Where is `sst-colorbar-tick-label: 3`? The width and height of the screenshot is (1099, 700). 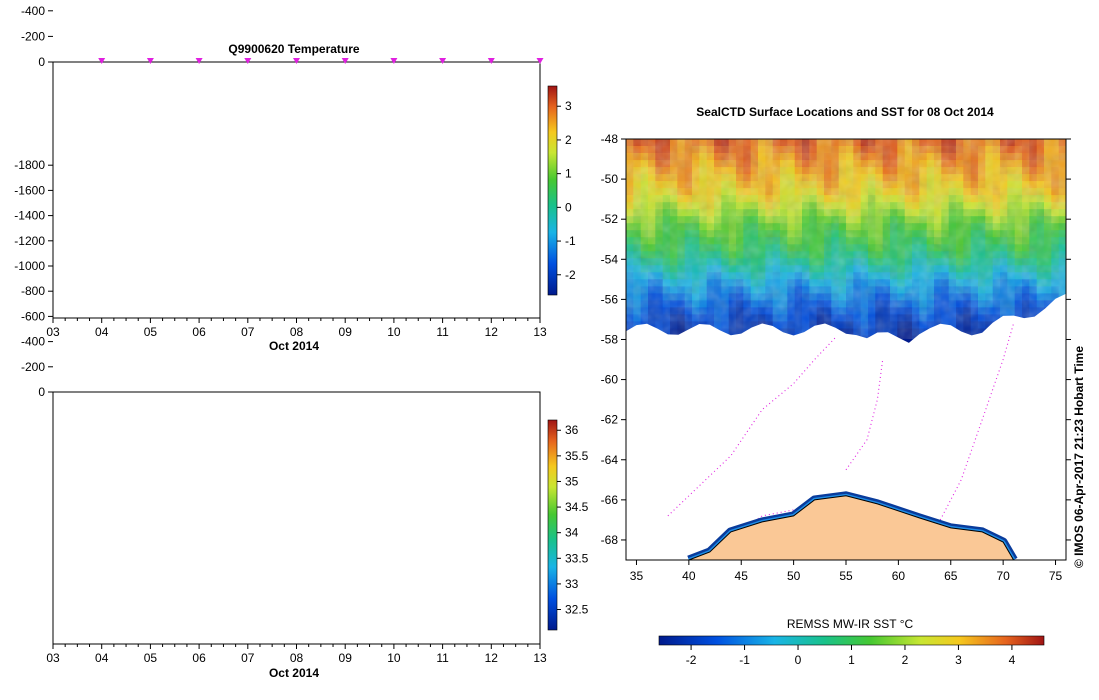
sst-colorbar-tick-label: 3 is located at coordinates (958, 660).